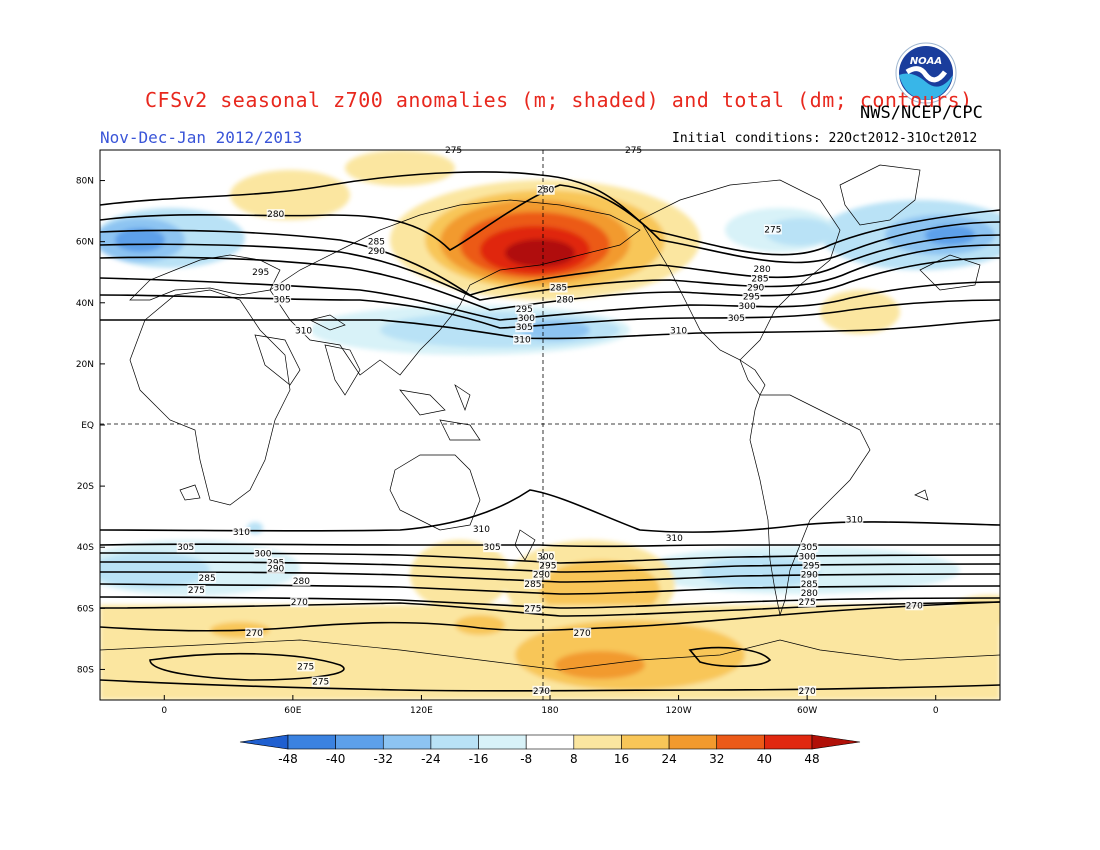  Describe the element at coordinates (807, 711) in the screenshot. I see `lon-label: 60W` at that location.